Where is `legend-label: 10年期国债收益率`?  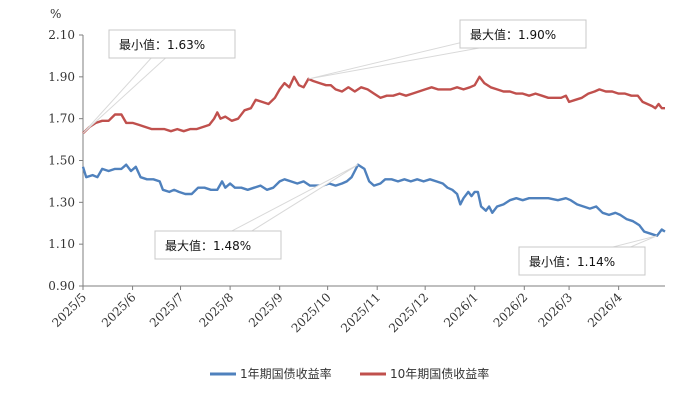
legend-label: 10年期国债收益率 is located at coordinates (439, 373).